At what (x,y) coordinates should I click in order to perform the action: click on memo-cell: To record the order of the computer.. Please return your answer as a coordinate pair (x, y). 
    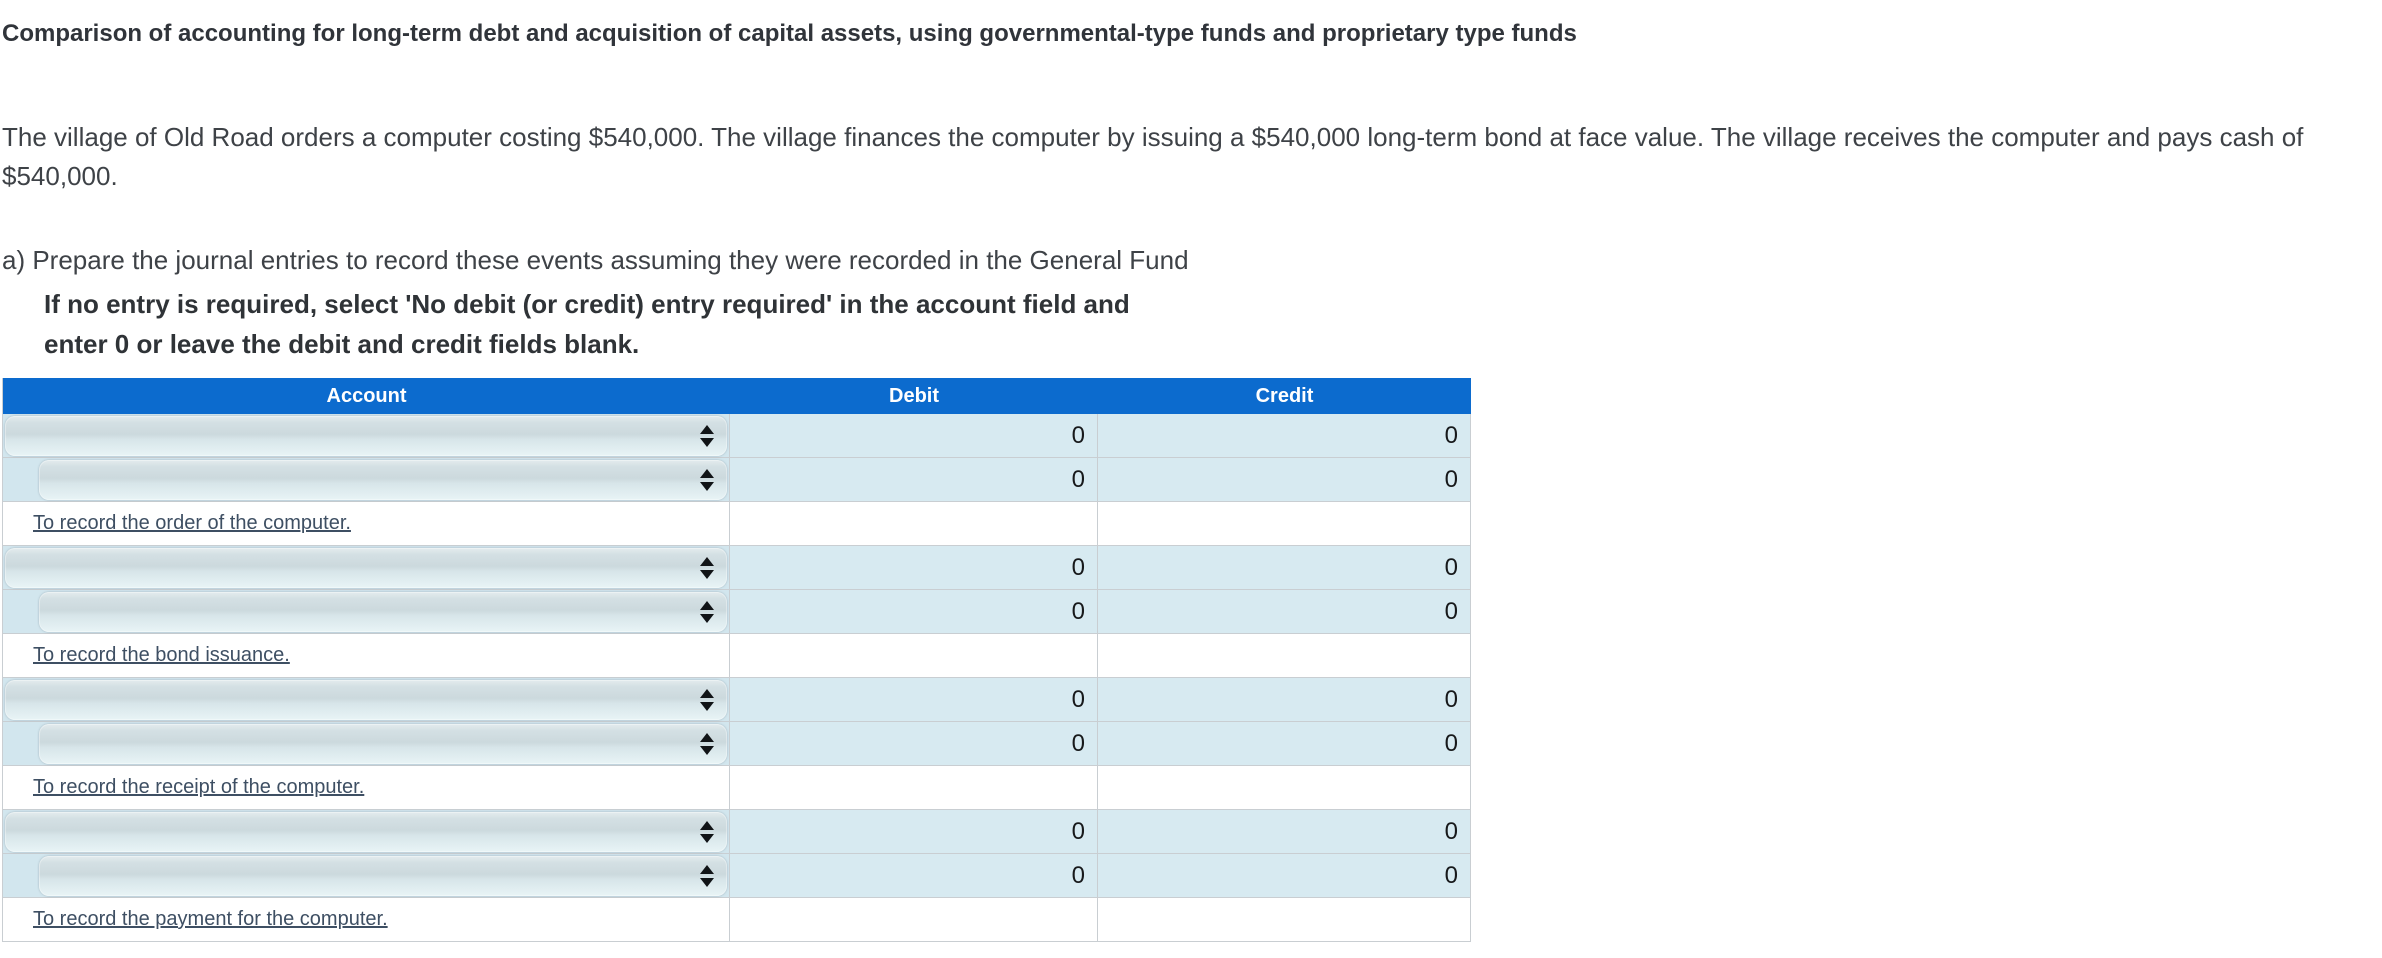
    Looking at the image, I should click on (366, 524).